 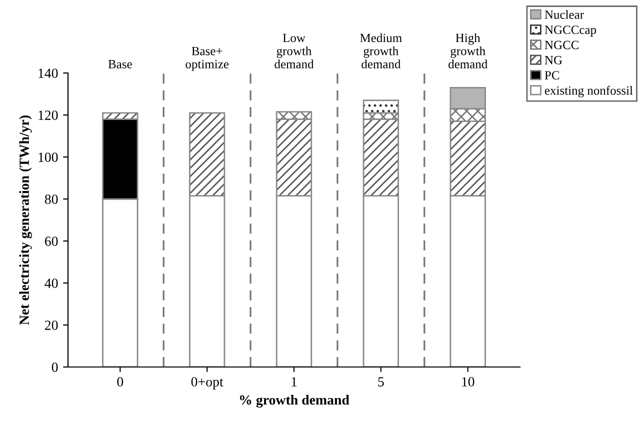 What do you see at coordinates (120, 381) in the screenshot?
I see `x-tick-label: 0` at bounding box center [120, 381].